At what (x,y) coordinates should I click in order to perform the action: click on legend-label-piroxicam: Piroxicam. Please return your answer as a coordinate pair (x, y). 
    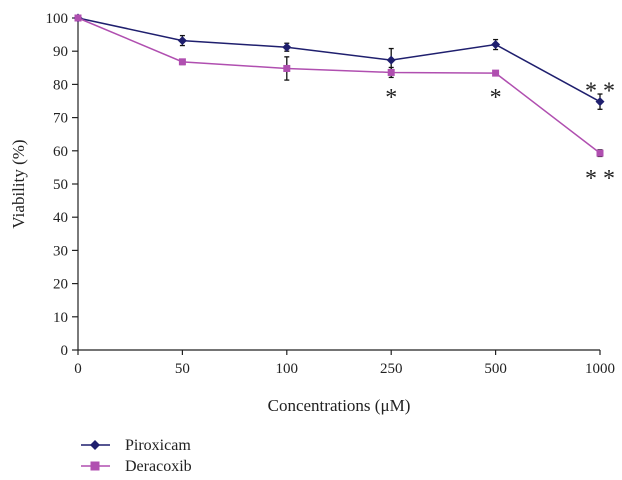
    Looking at the image, I should click on (158, 445).